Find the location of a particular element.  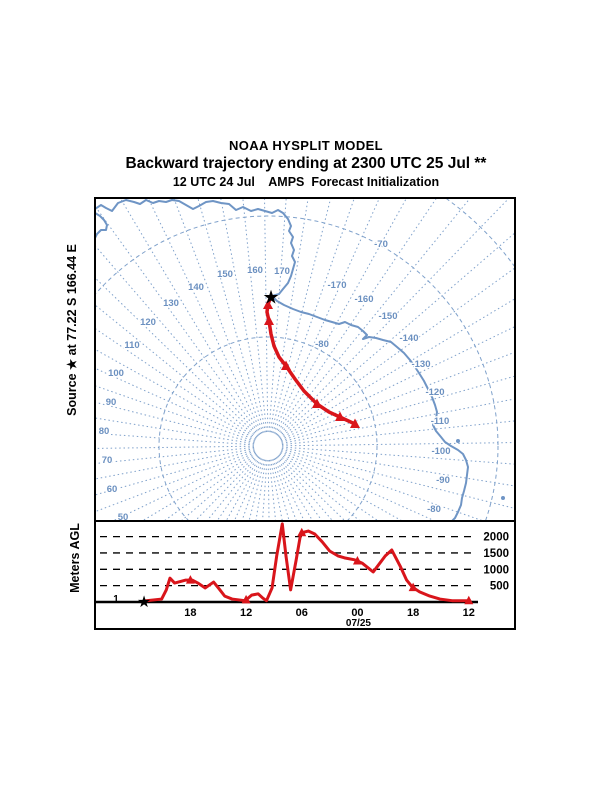

height-frame is located at coordinates (305, 575).